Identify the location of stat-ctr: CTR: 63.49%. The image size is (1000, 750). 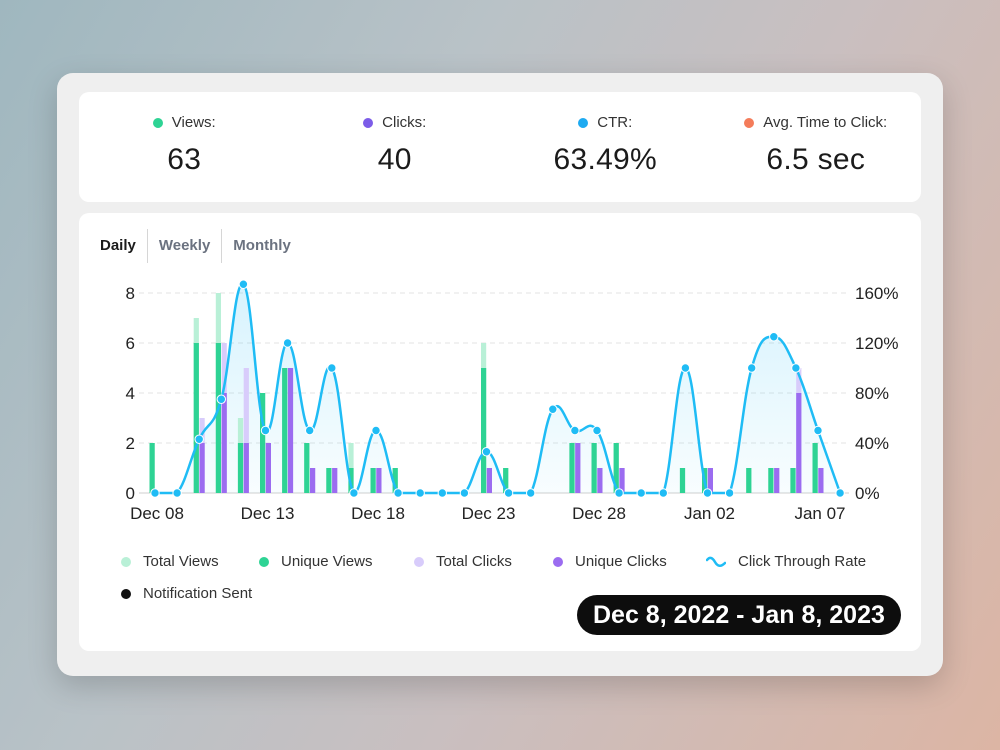
(605, 147).